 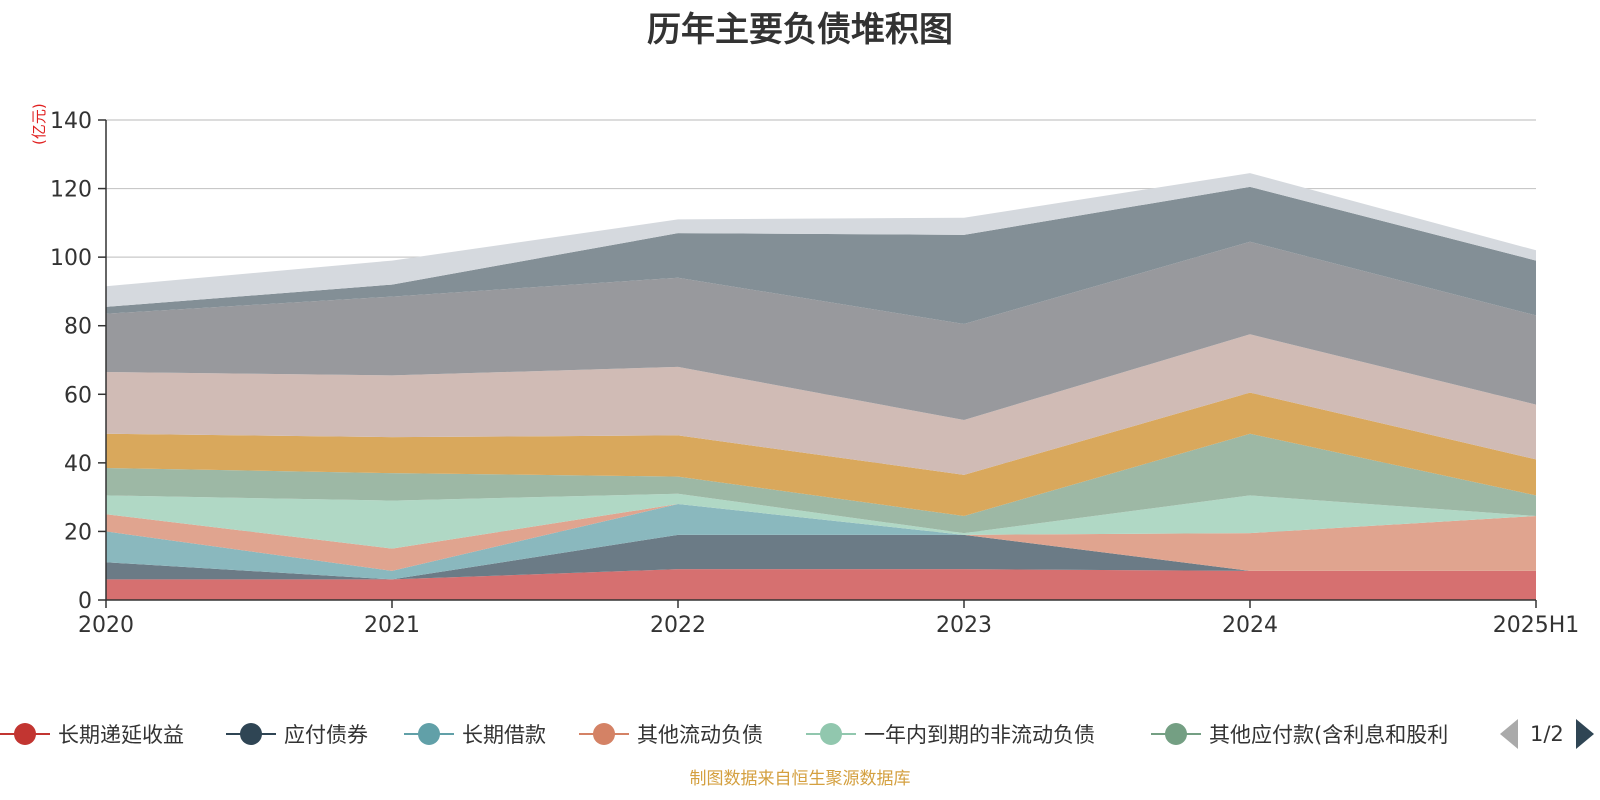 I want to click on legend-item-label: 一年内到期的非流动负债, so click(x=979, y=735).